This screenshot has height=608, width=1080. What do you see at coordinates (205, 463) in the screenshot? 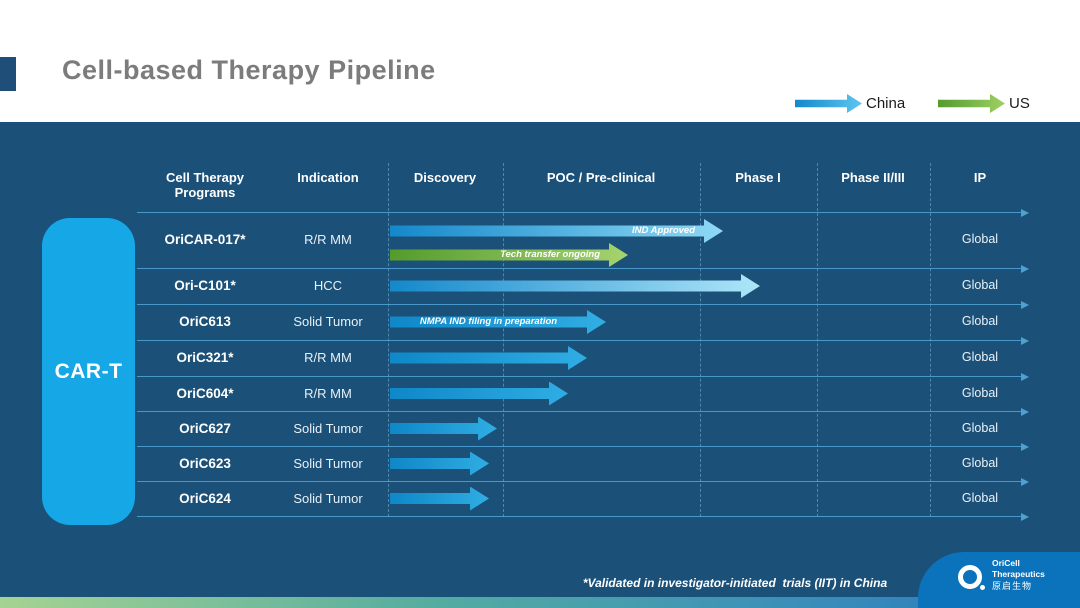
I see `program-label: OriC623` at bounding box center [205, 463].